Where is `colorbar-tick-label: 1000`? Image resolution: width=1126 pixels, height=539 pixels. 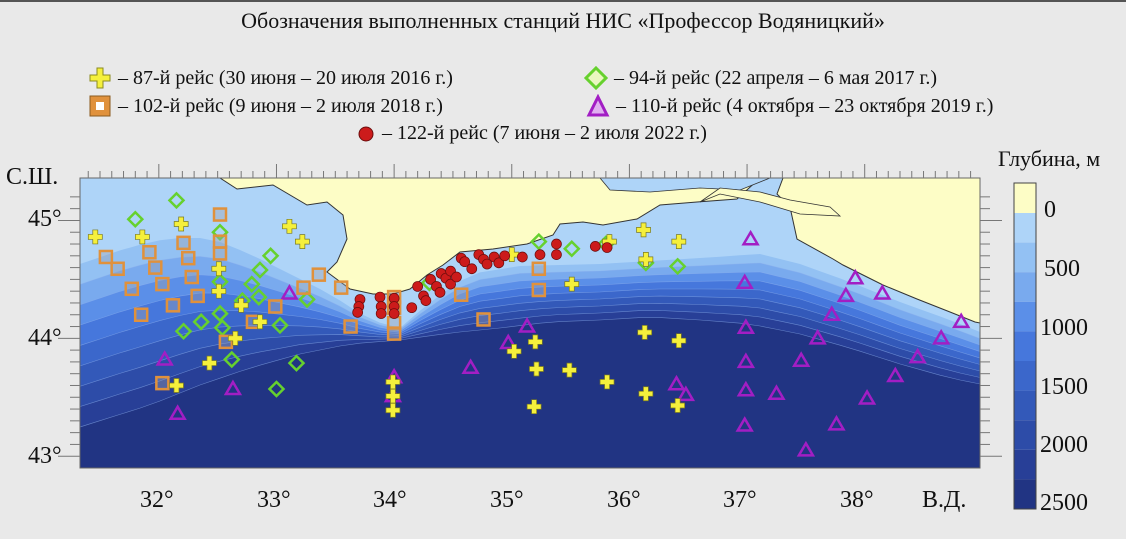
colorbar-tick-label: 1000 is located at coordinates (1064, 328).